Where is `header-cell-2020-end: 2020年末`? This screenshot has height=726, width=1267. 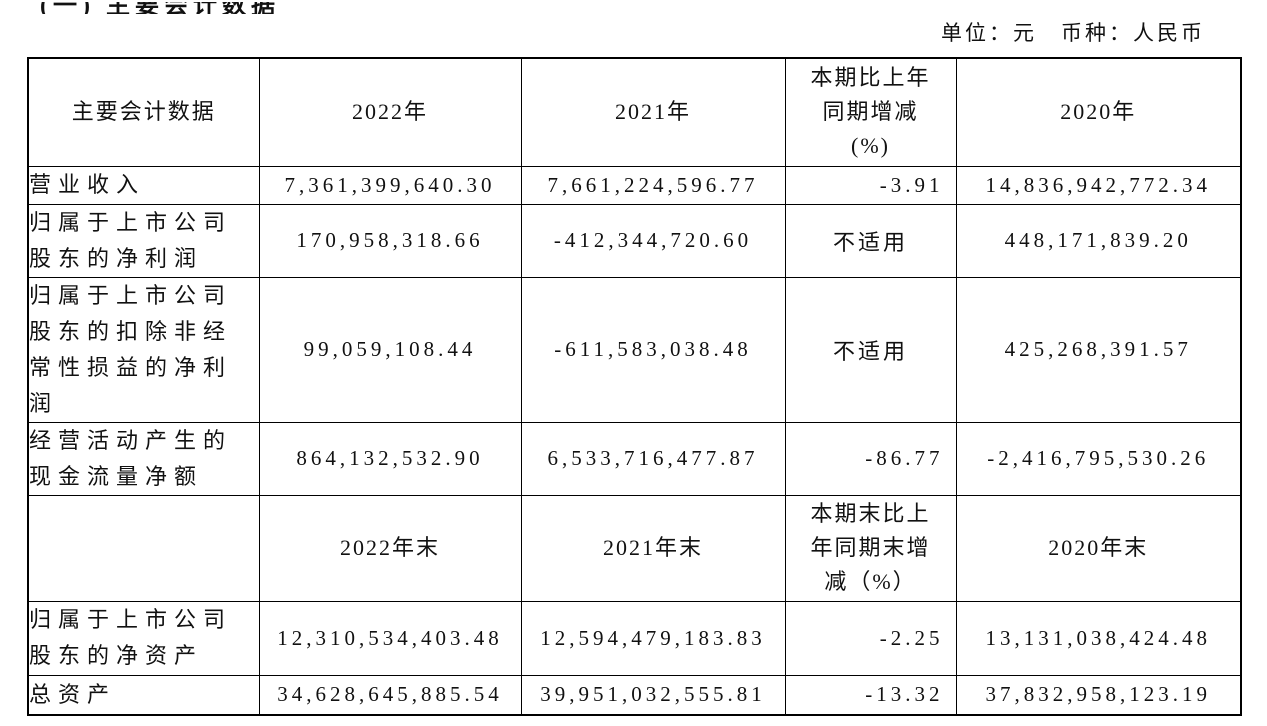 header-cell-2020-end: 2020年末 is located at coordinates (1098, 548).